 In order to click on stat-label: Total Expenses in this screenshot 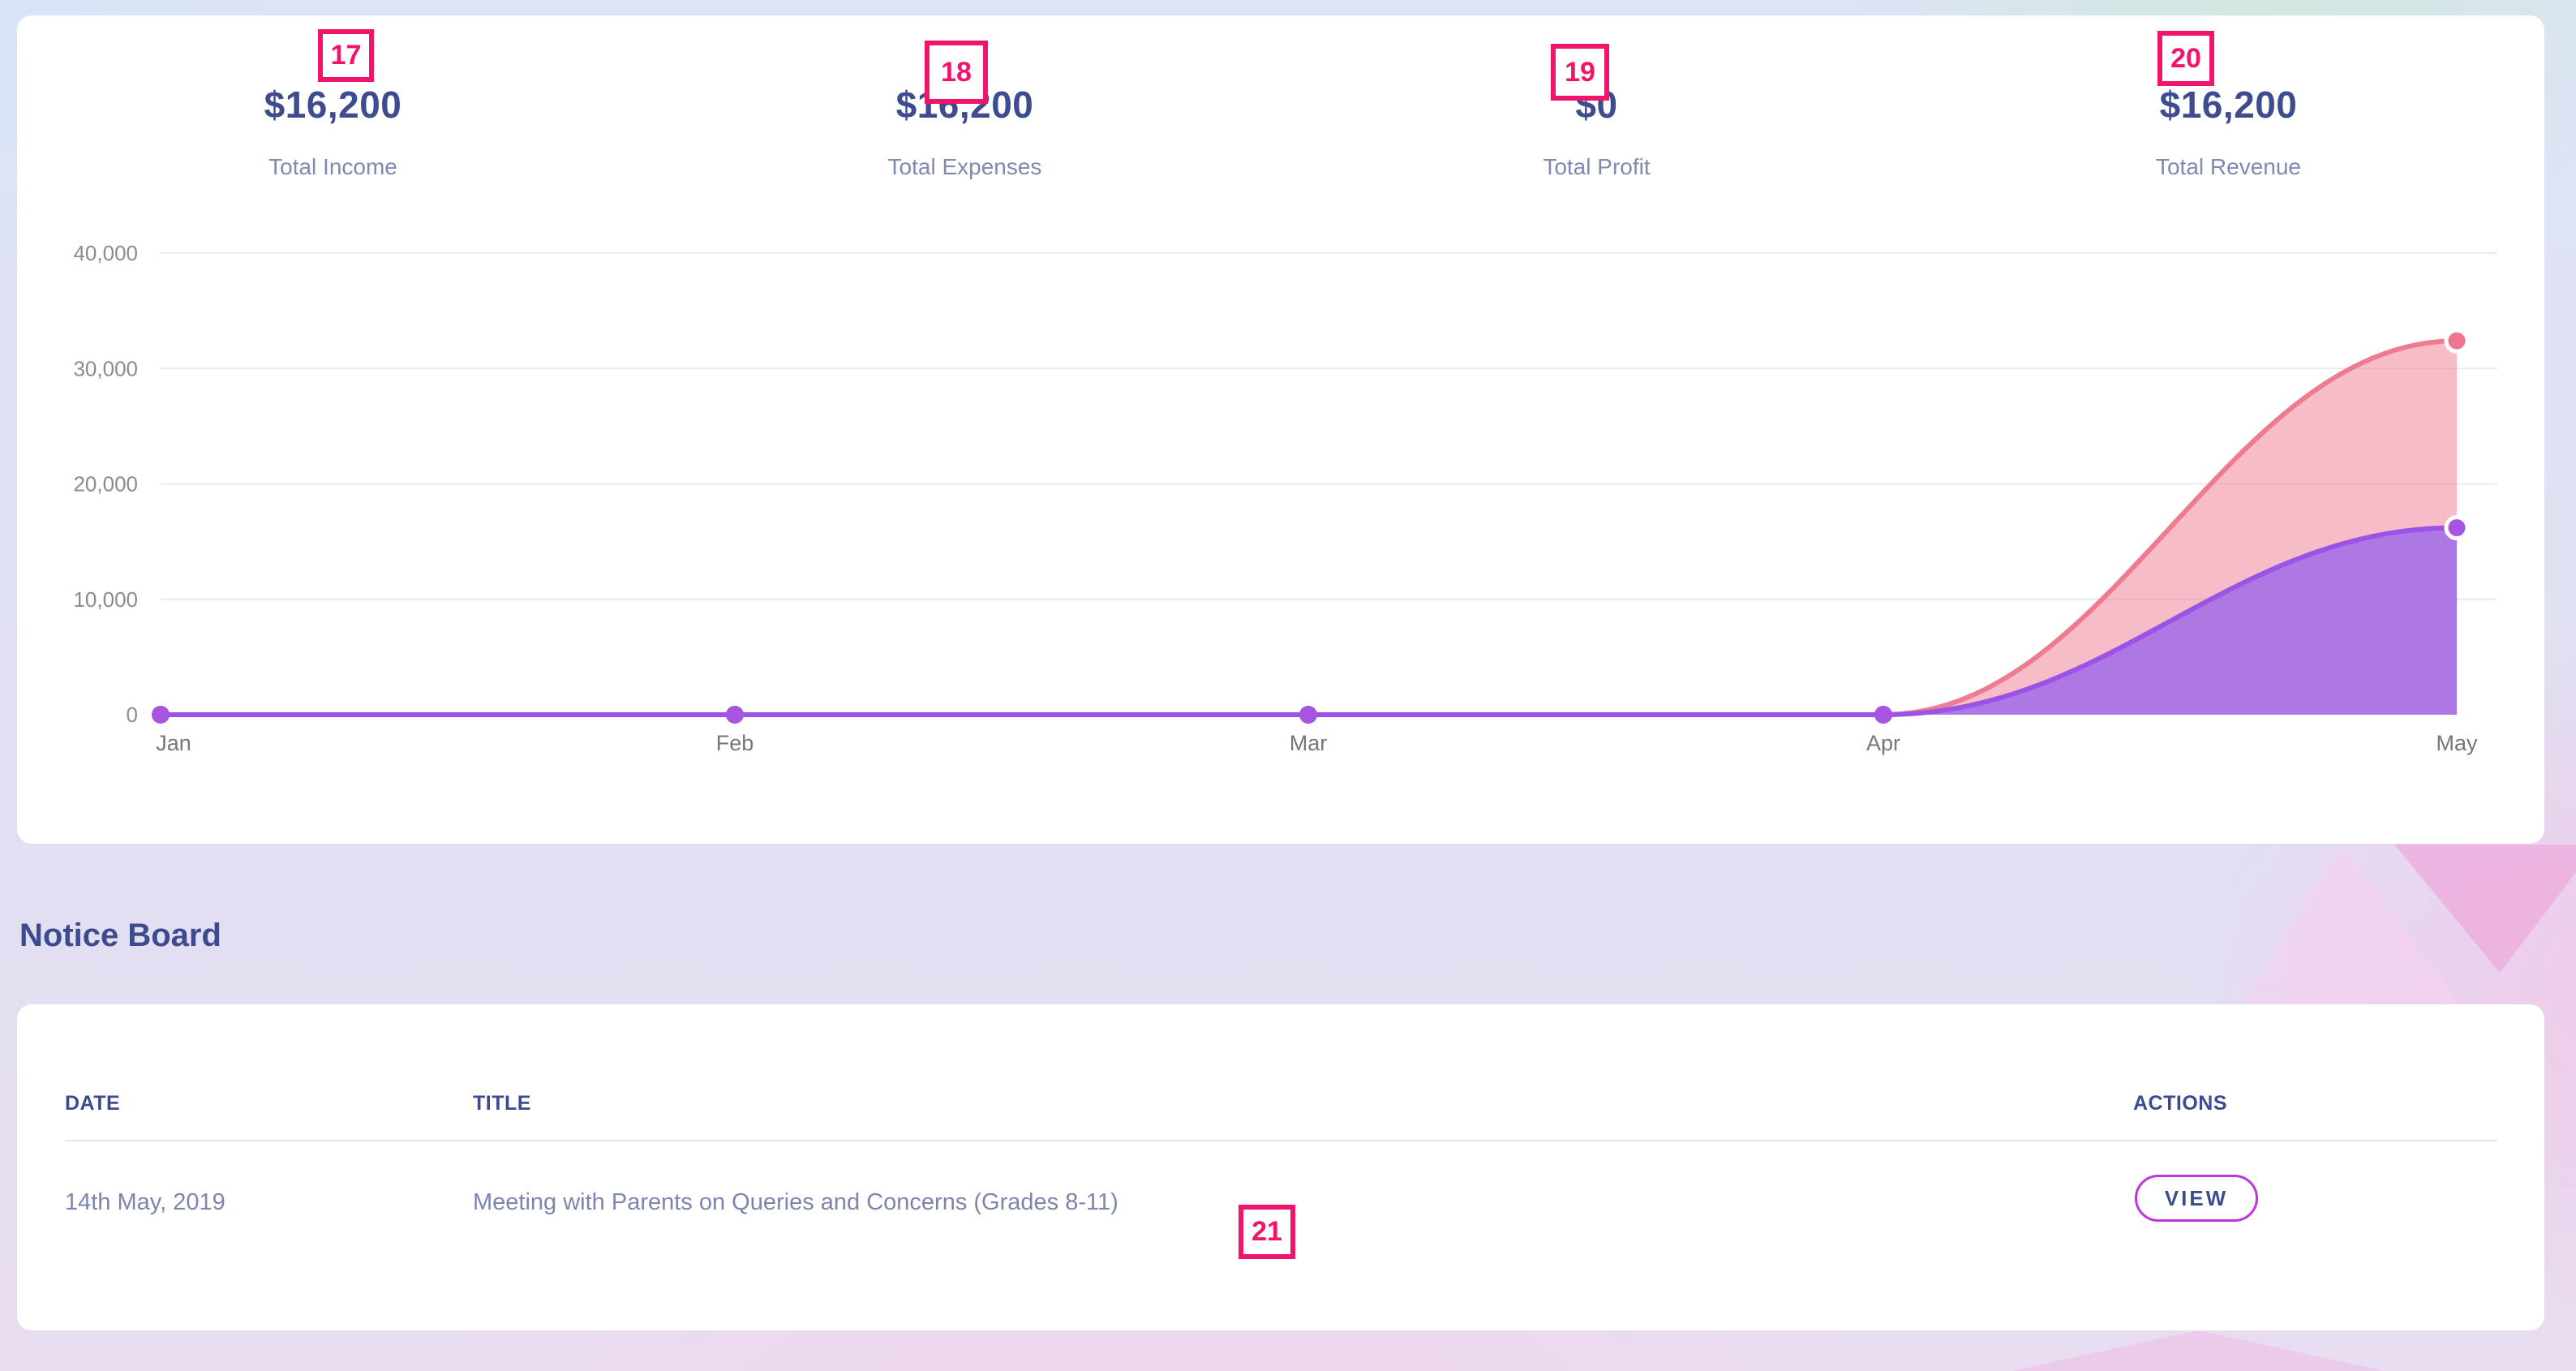, I will do `click(964, 166)`.